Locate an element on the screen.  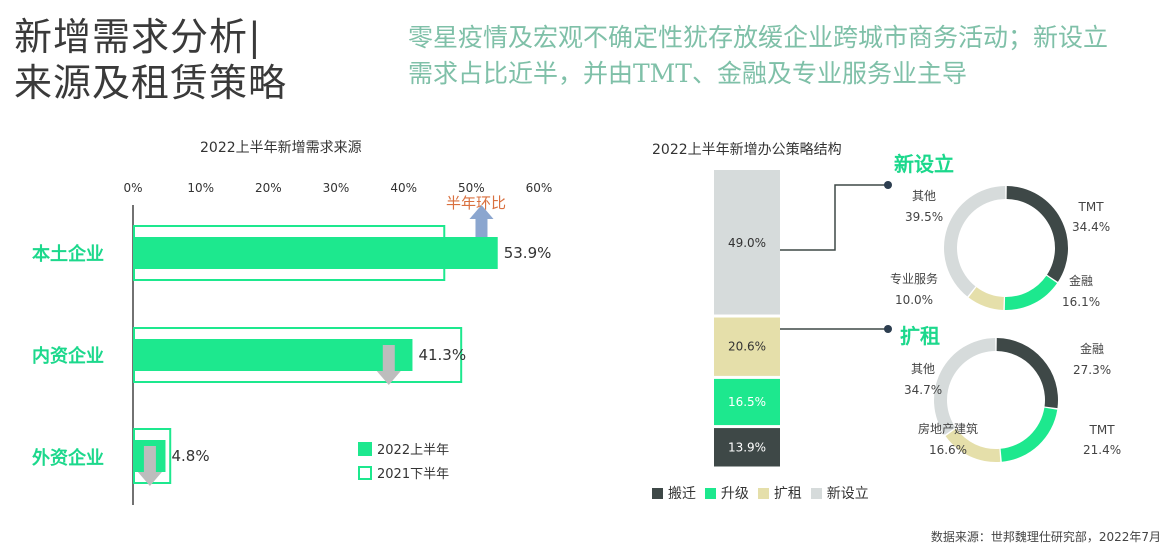
stack-segment-label-expand: 20.6% is located at coordinates (747, 347).